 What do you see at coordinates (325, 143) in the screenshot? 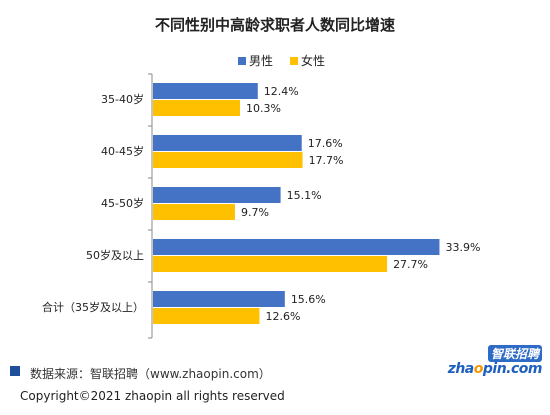
I see `data-label: 17.6%` at bounding box center [325, 143].